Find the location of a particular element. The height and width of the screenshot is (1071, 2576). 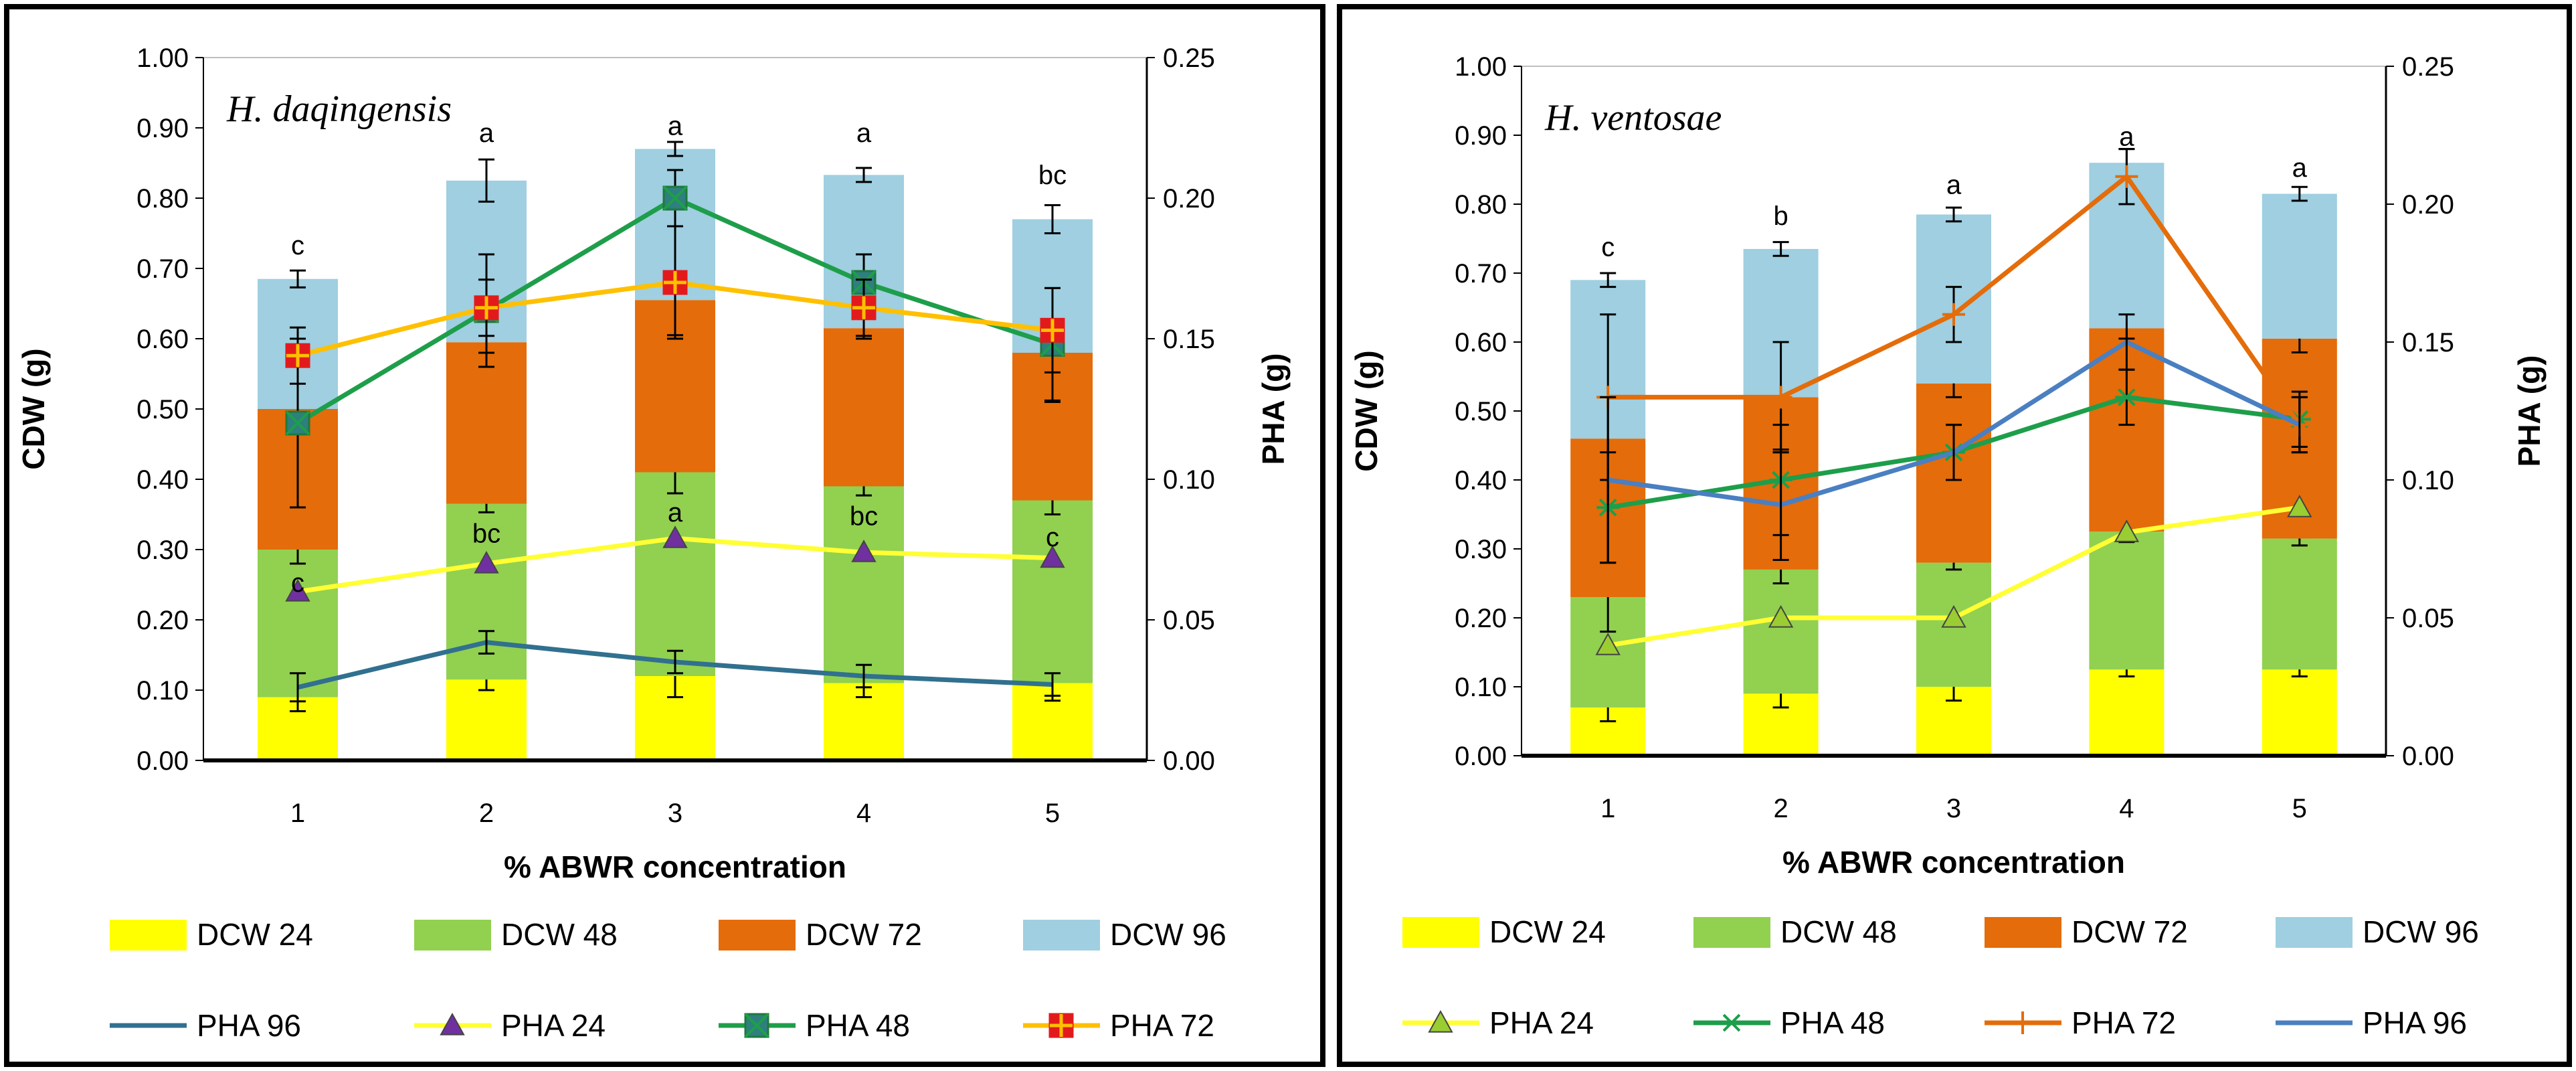

legend-item-pha-96: PHA 96 is located at coordinates (2371, 1022).